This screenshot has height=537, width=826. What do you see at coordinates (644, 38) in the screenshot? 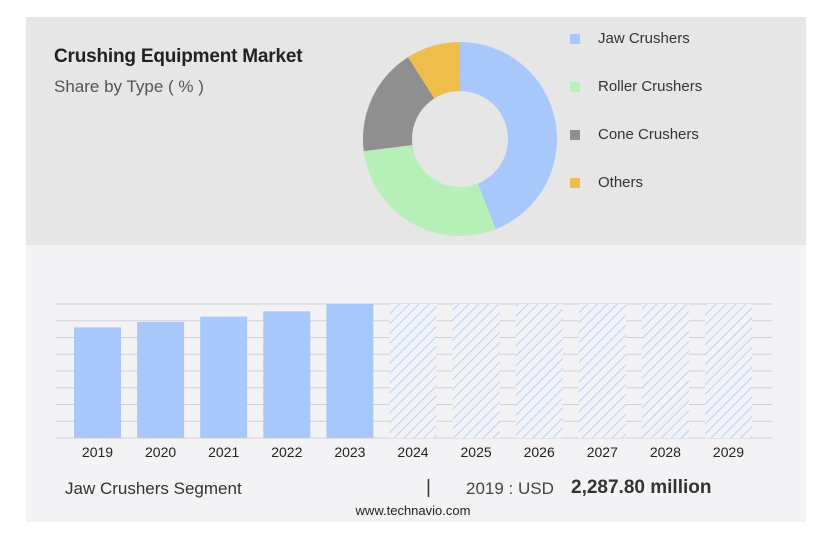
I see `legend-label: Jaw Crushers` at bounding box center [644, 38].